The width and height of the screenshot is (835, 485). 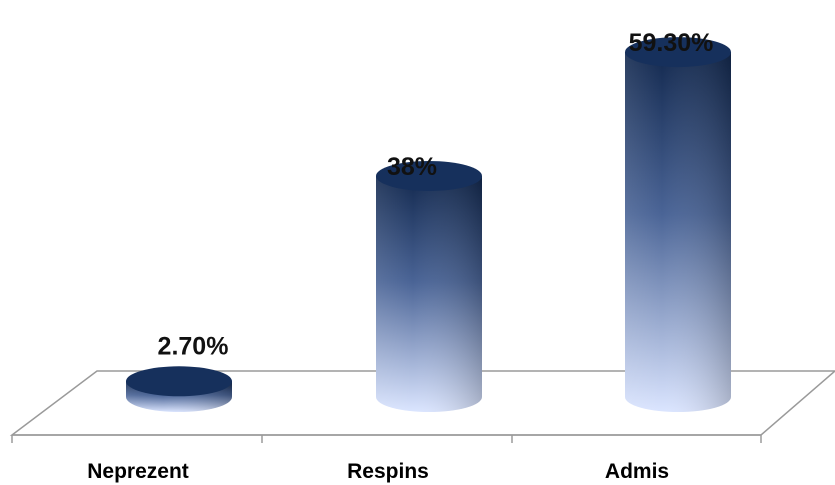 What do you see at coordinates (637, 471) in the screenshot?
I see `x-tick-label-admis: Admis` at bounding box center [637, 471].